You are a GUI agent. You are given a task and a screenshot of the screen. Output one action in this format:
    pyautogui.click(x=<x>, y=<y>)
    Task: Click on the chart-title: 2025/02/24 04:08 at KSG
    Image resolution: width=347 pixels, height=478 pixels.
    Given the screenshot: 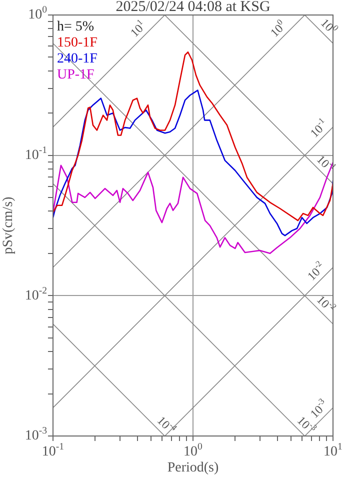 What is the action you would take?
    pyautogui.click(x=193, y=7)
    